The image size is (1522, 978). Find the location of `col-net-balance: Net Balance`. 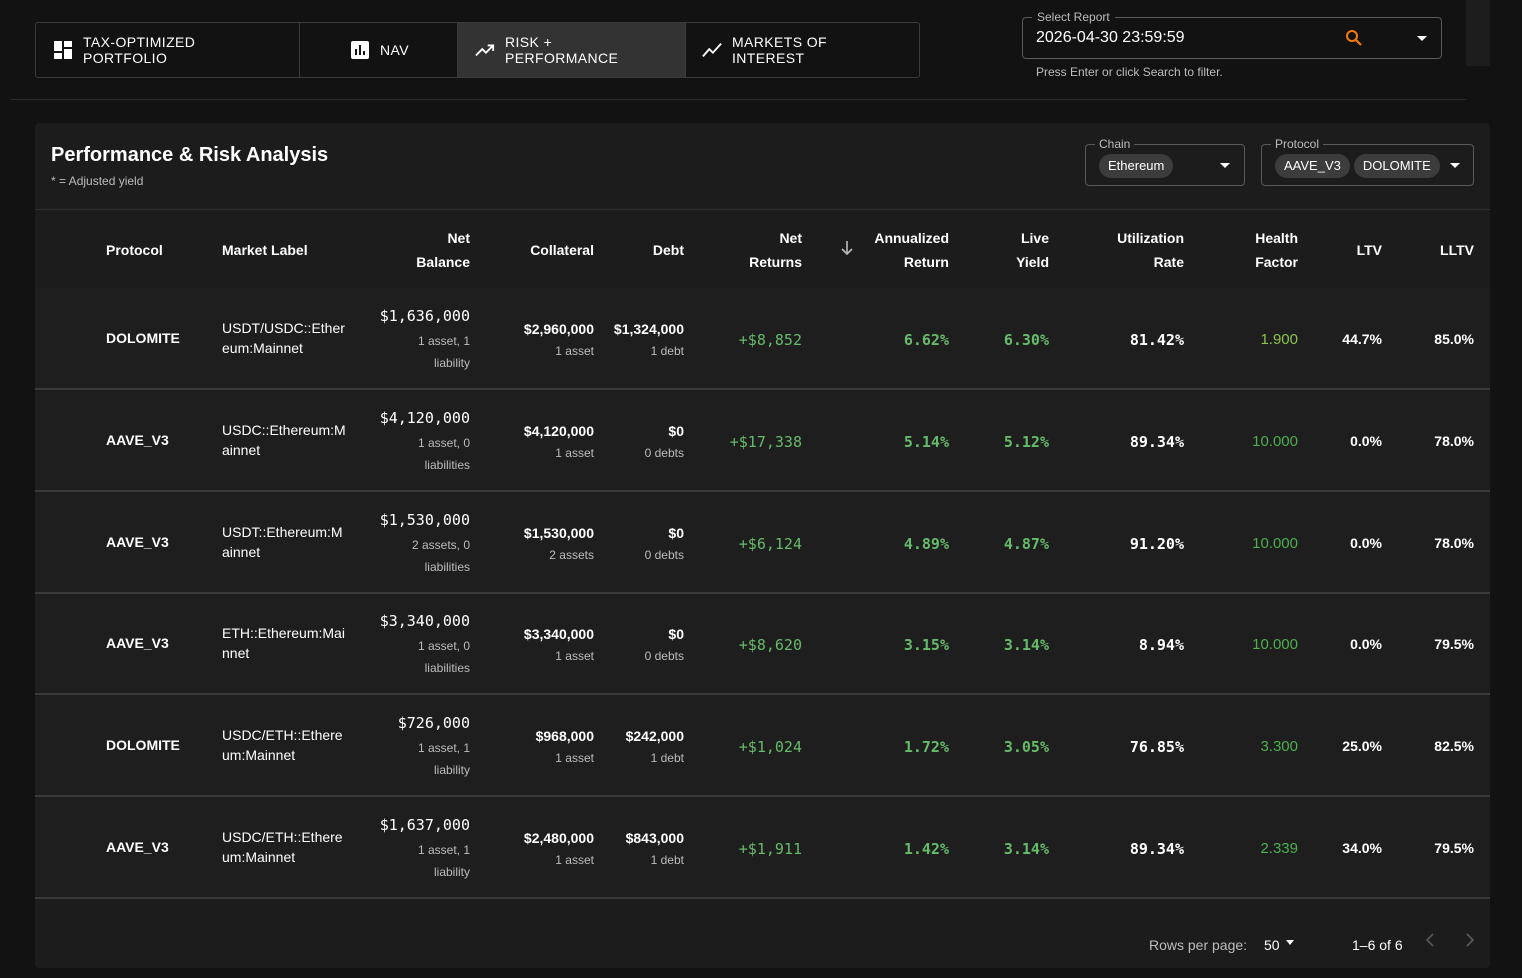

col-net-balance: Net Balance is located at coordinates (443, 250).